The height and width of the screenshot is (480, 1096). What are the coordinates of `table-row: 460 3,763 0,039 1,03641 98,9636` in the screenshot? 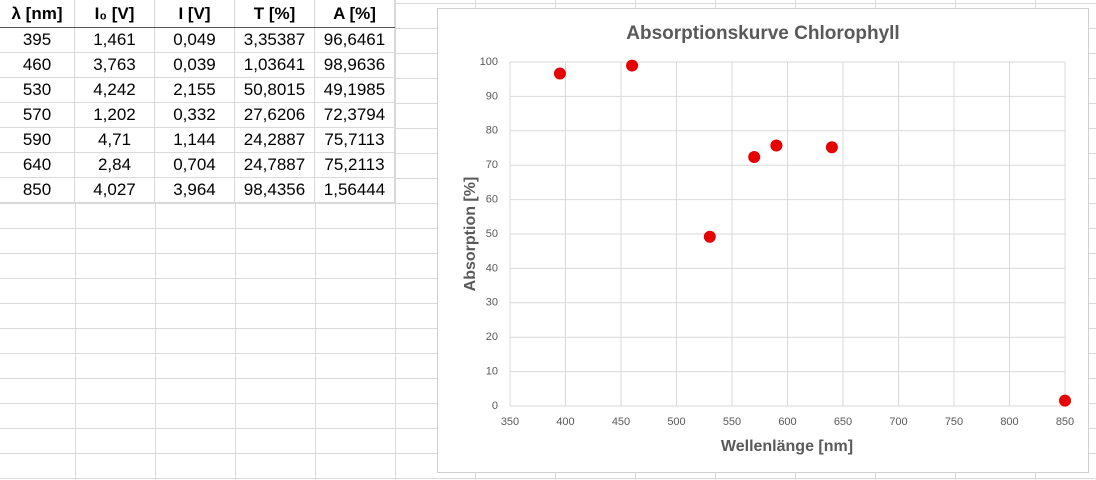 It's located at (197, 65).